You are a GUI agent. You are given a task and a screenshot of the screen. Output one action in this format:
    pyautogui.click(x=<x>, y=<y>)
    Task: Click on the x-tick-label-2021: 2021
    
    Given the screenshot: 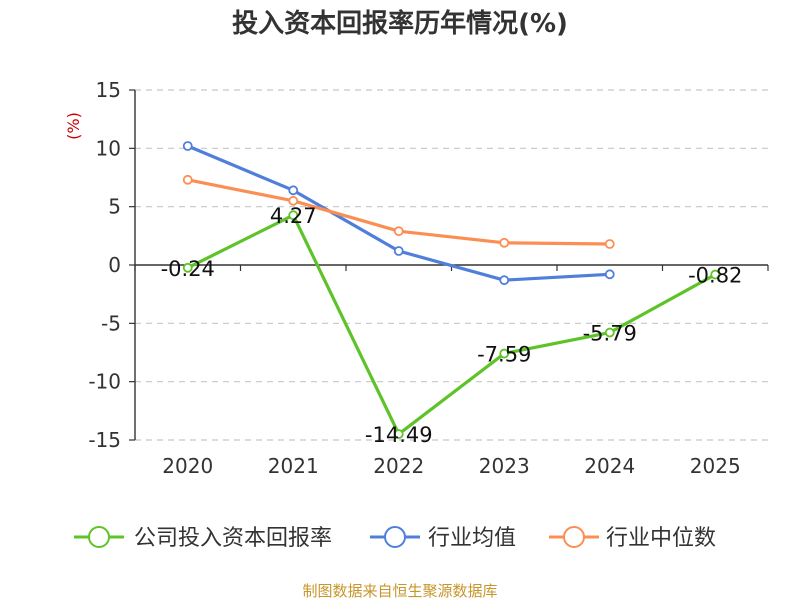 What is the action you would take?
    pyautogui.click(x=293, y=466)
    